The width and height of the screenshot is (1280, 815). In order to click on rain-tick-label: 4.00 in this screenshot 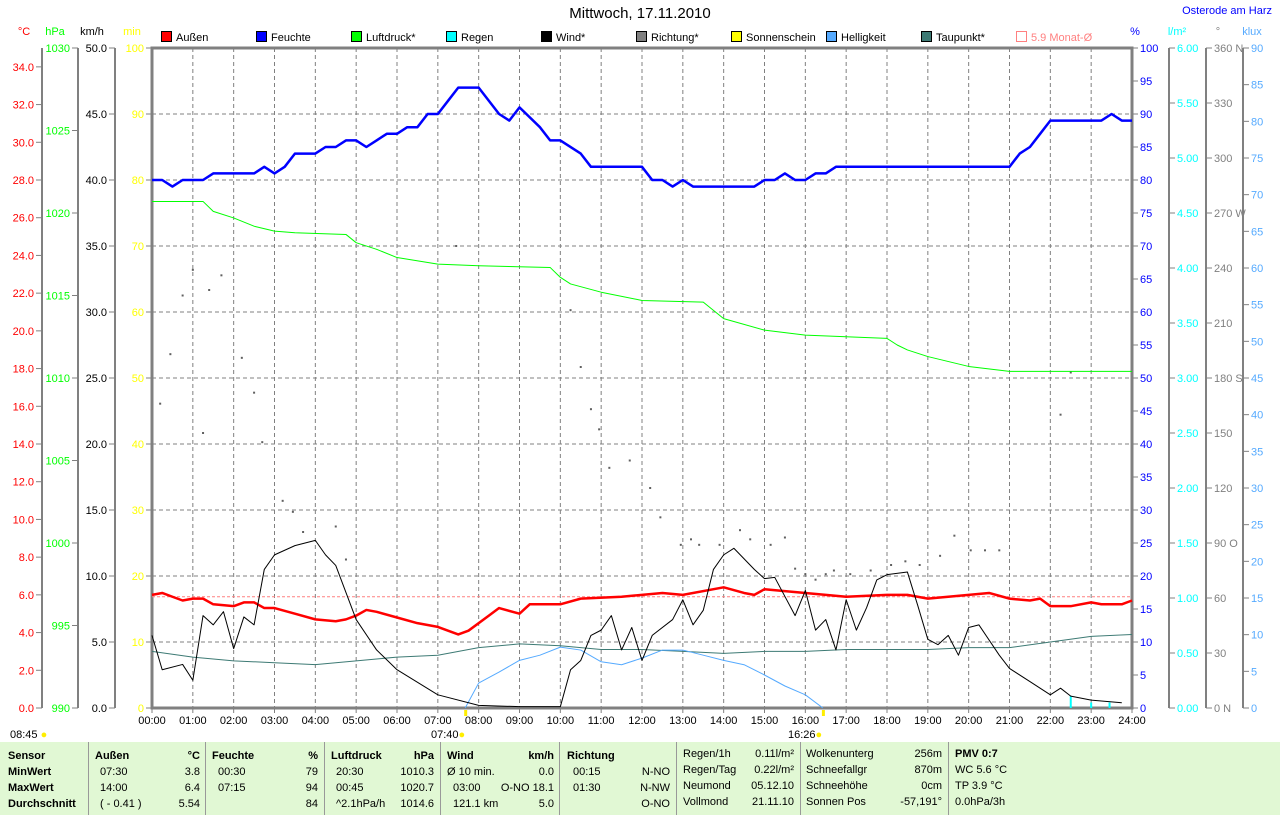, I will do `click(1187, 269)`.